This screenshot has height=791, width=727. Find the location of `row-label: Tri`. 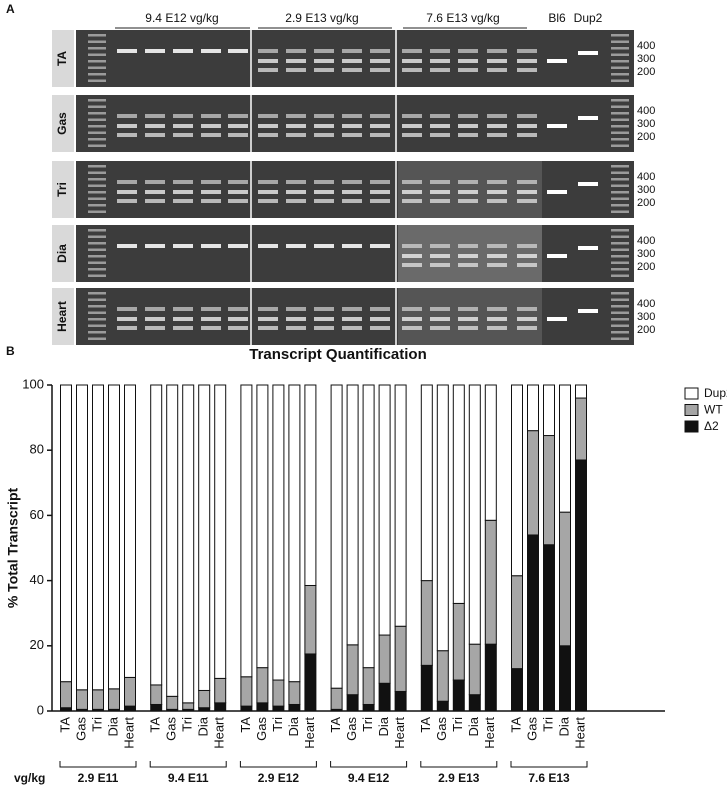

row-label: Tri is located at coordinates (62, 189).